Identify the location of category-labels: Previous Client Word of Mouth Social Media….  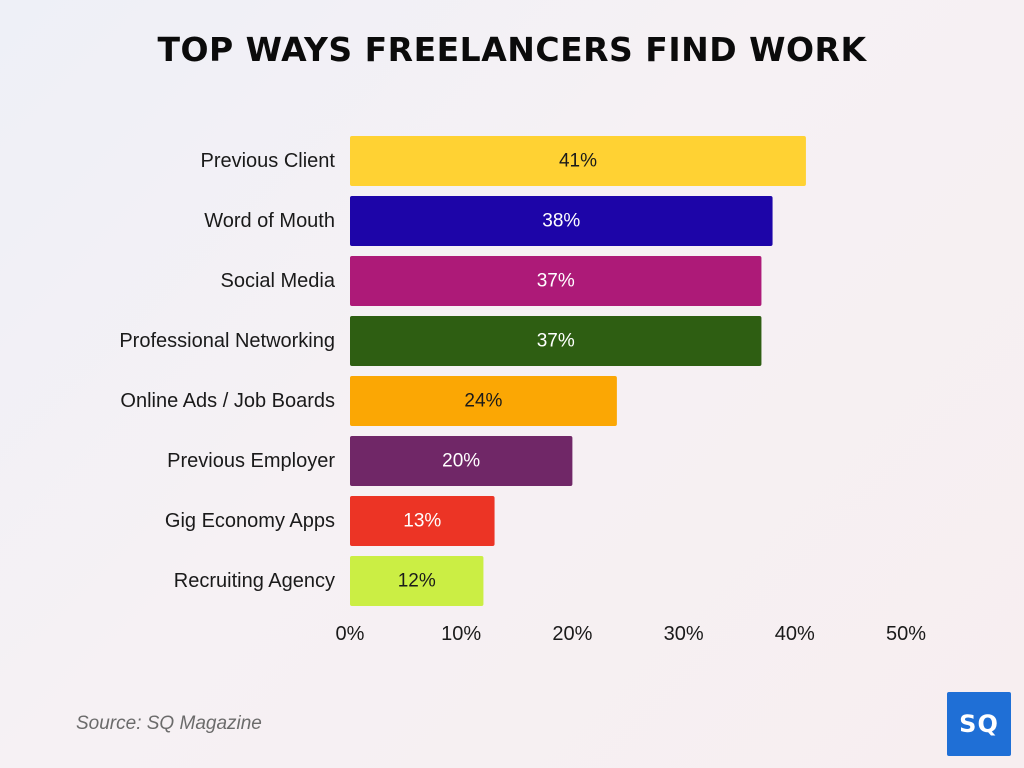
(227, 371).